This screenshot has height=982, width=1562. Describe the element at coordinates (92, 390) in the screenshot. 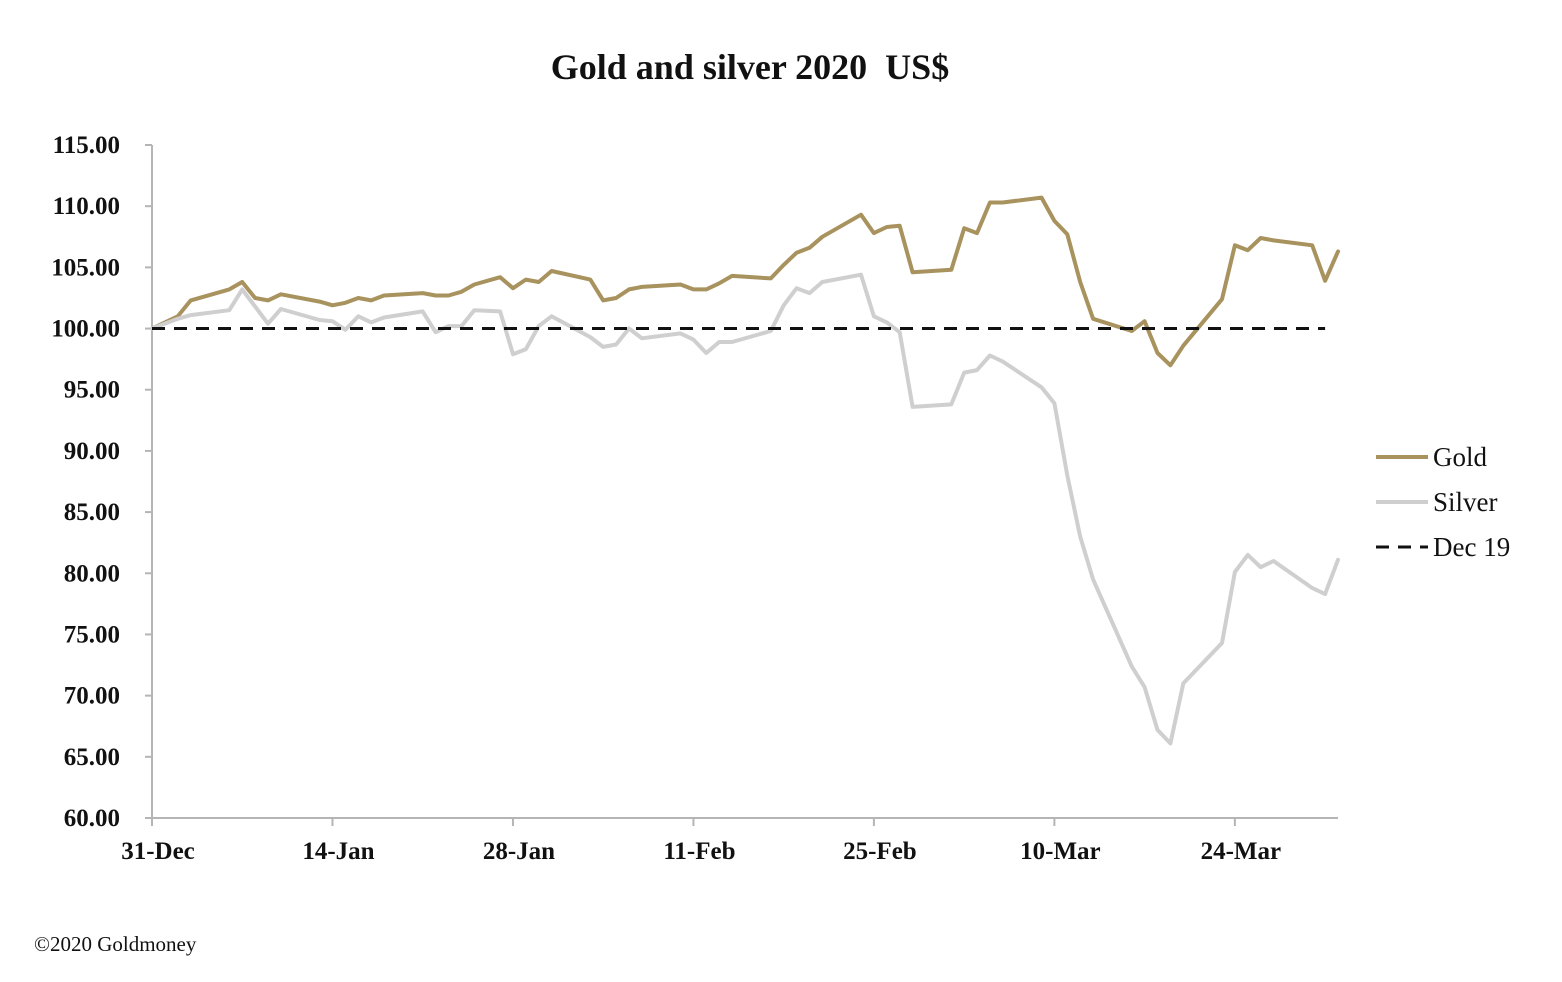

I see `y-tick-label: 95.00` at that location.